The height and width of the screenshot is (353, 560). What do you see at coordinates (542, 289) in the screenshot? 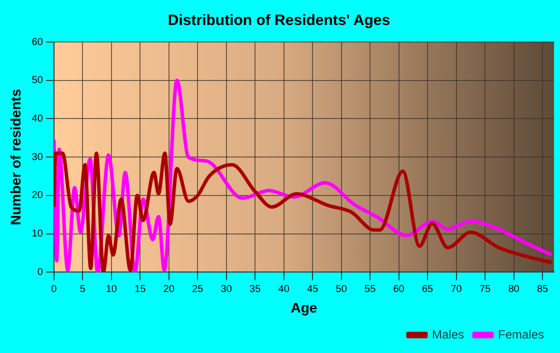
I see `x-tick-label: 85` at bounding box center [542, 289].